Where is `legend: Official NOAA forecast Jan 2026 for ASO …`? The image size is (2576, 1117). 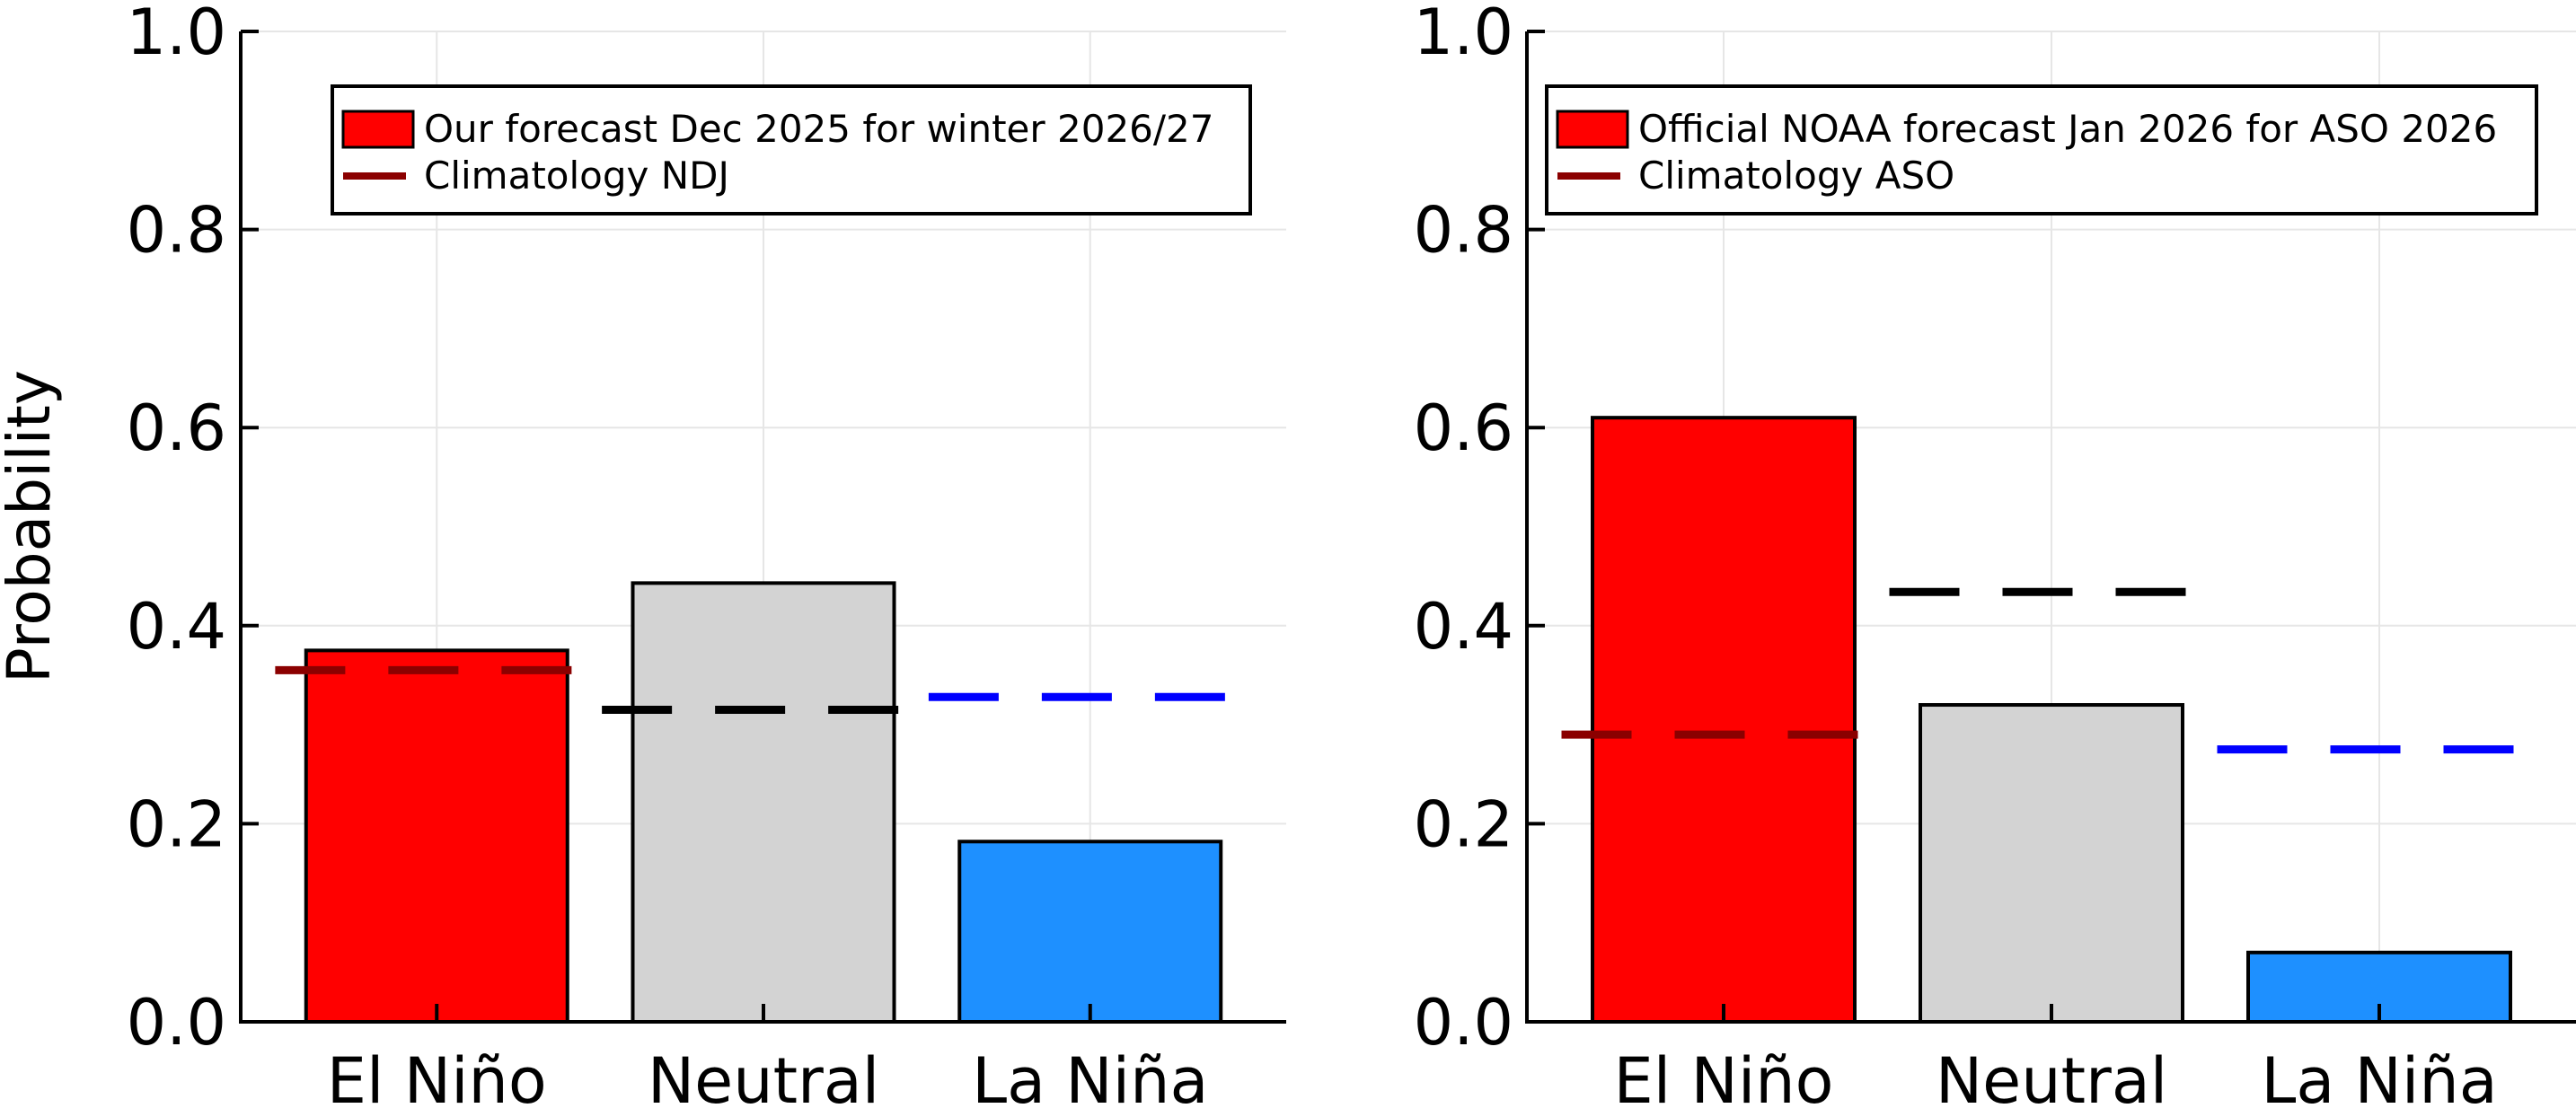
legend: Official NOAA forecast Jan 2026 for ASO … is located at coordinates (2041, 149).